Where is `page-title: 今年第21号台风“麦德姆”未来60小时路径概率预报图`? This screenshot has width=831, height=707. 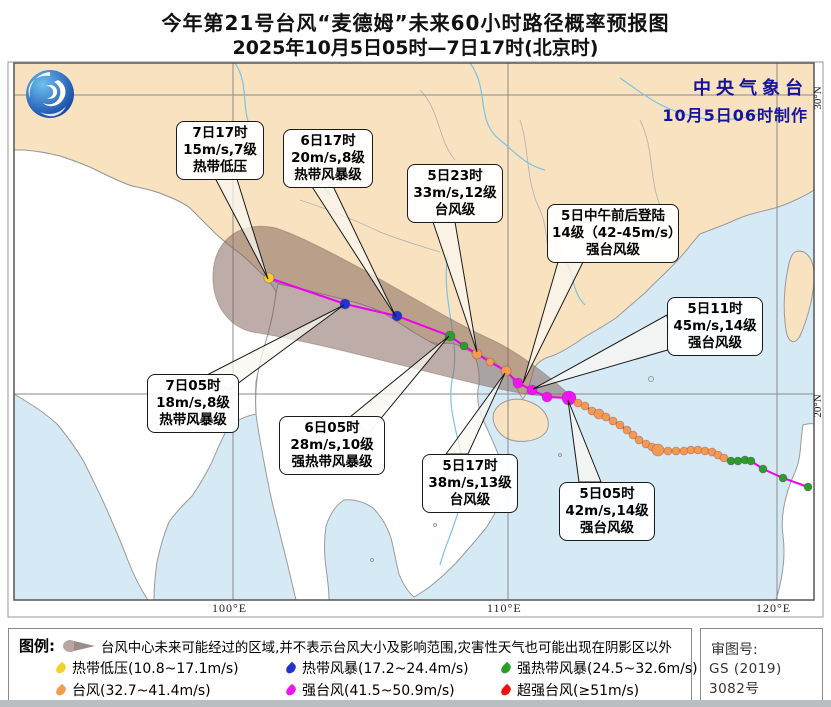
page-title: 今年第21号台风“麦德姆”未来60小时路径概率预报图 is located at coordinates (415, 23).